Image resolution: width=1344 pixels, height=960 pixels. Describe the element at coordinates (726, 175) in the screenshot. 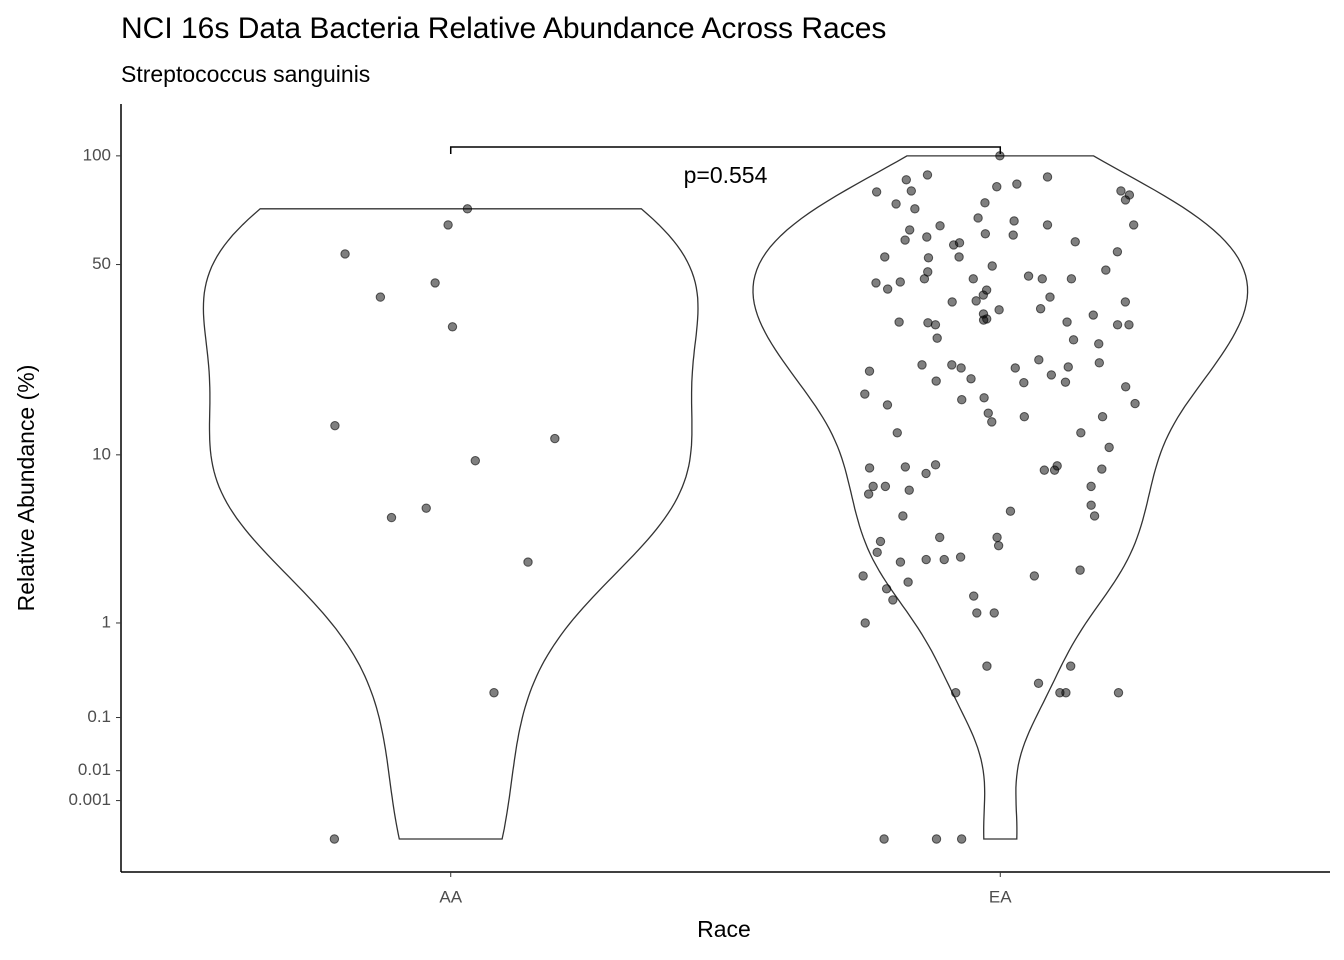

I see `p-value: p=0.554` at that location.